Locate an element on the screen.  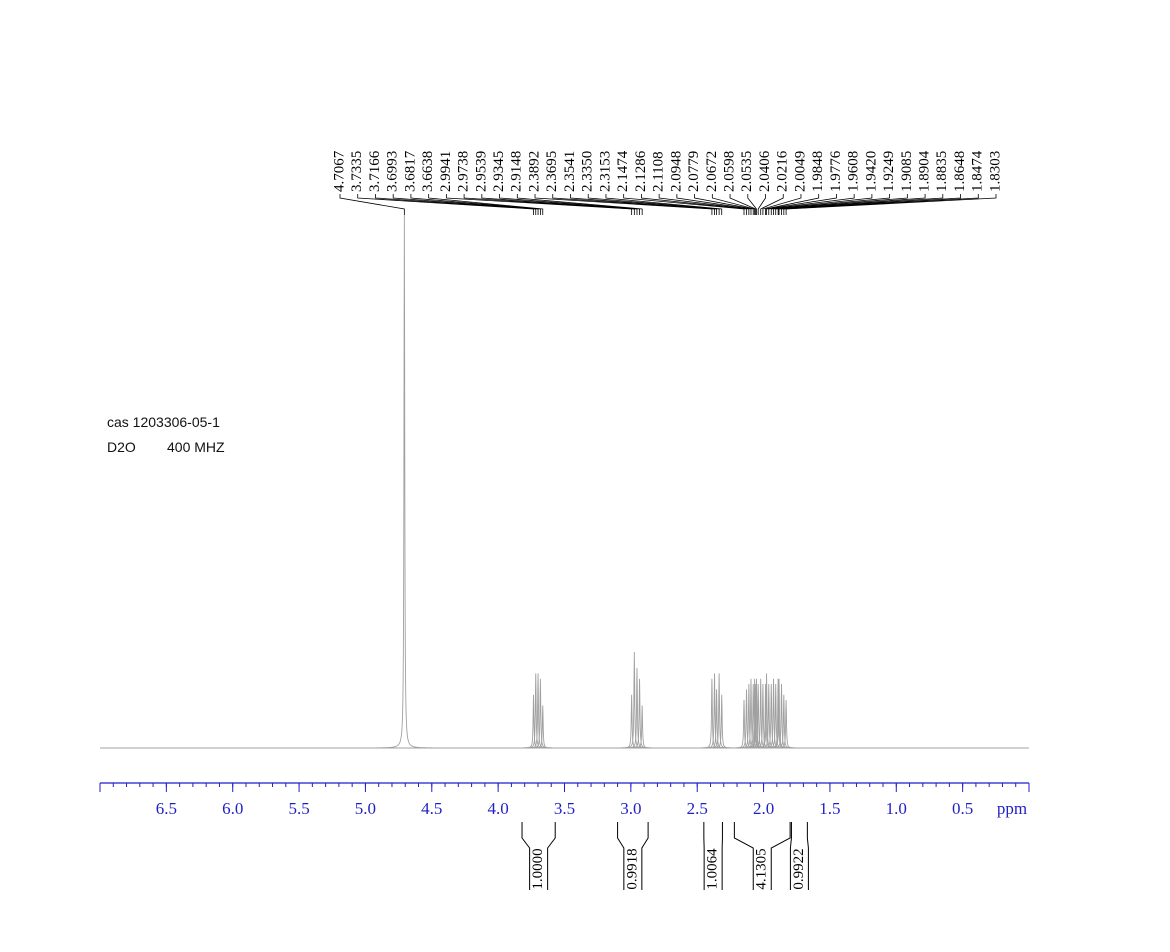
peak-label: 2.0672 is located at coordinates (712, 171).